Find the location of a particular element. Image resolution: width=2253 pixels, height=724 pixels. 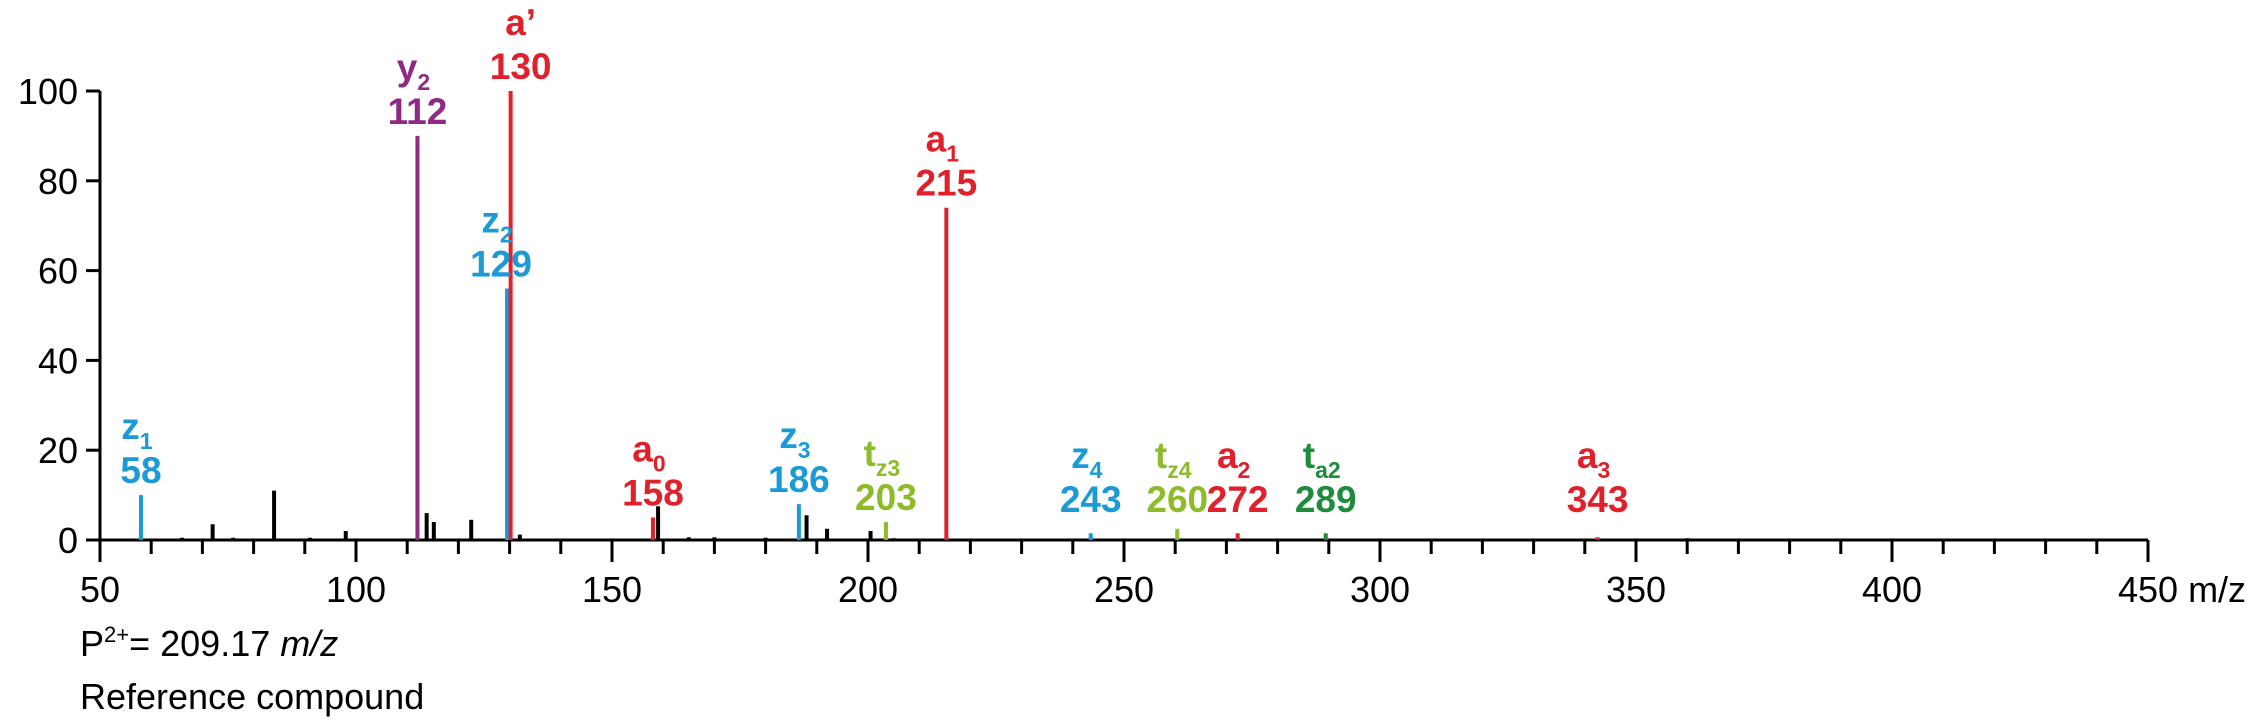

precursor-line: P2+= 209.17 m/z is located at coordinates (252, 646).